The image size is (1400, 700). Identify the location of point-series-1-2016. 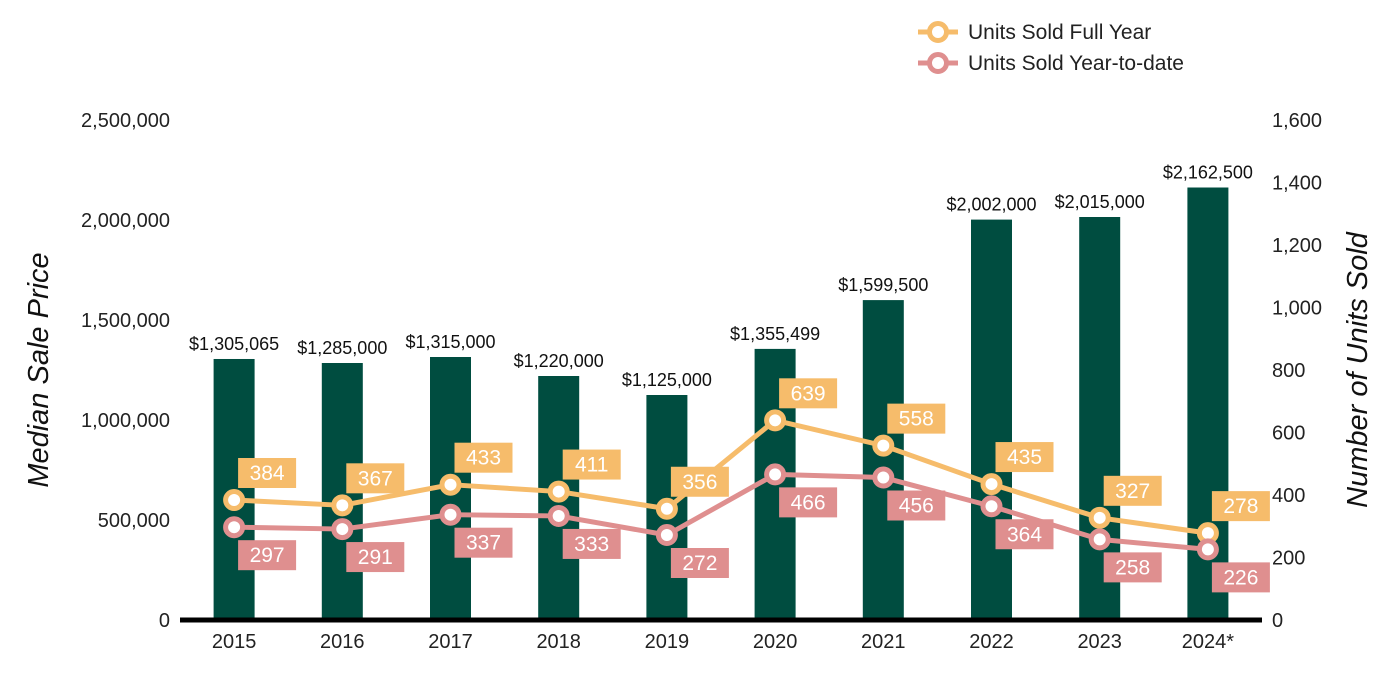
(342, 529).